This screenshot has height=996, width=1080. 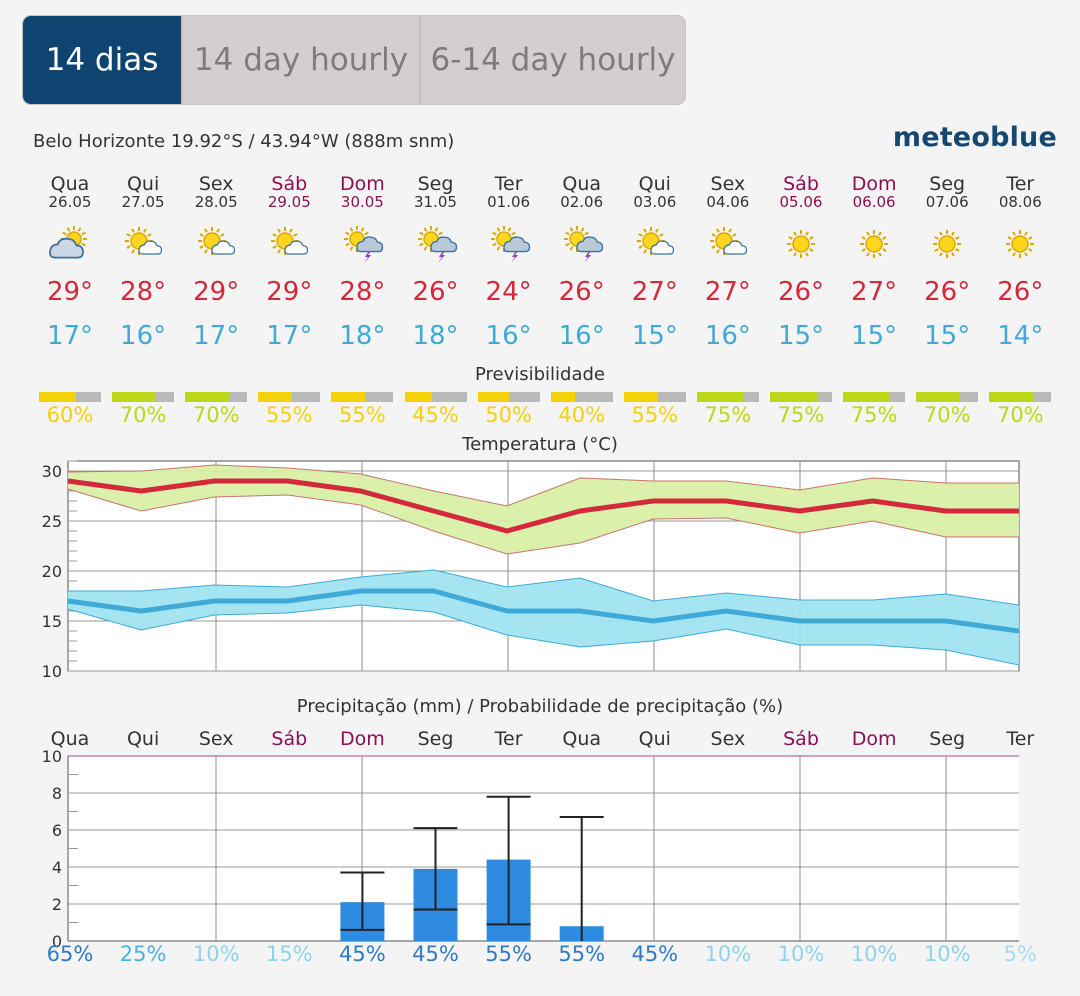 I want to click on y-tick-label: 10, so click(x=52, y=671).